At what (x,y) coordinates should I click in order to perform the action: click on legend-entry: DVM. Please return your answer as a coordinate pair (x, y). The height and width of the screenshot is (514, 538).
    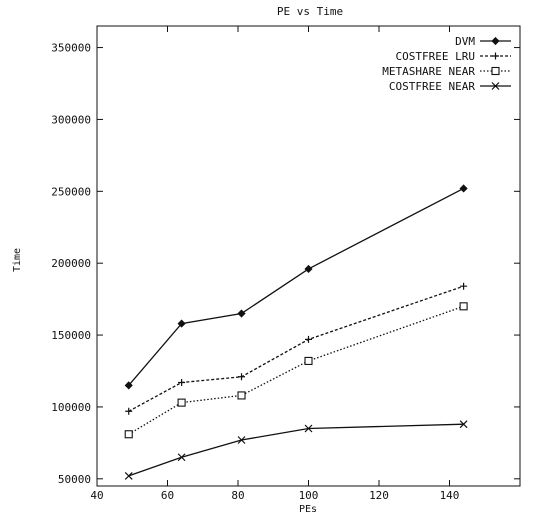
    Looking at the image, I should click on (483, 41).